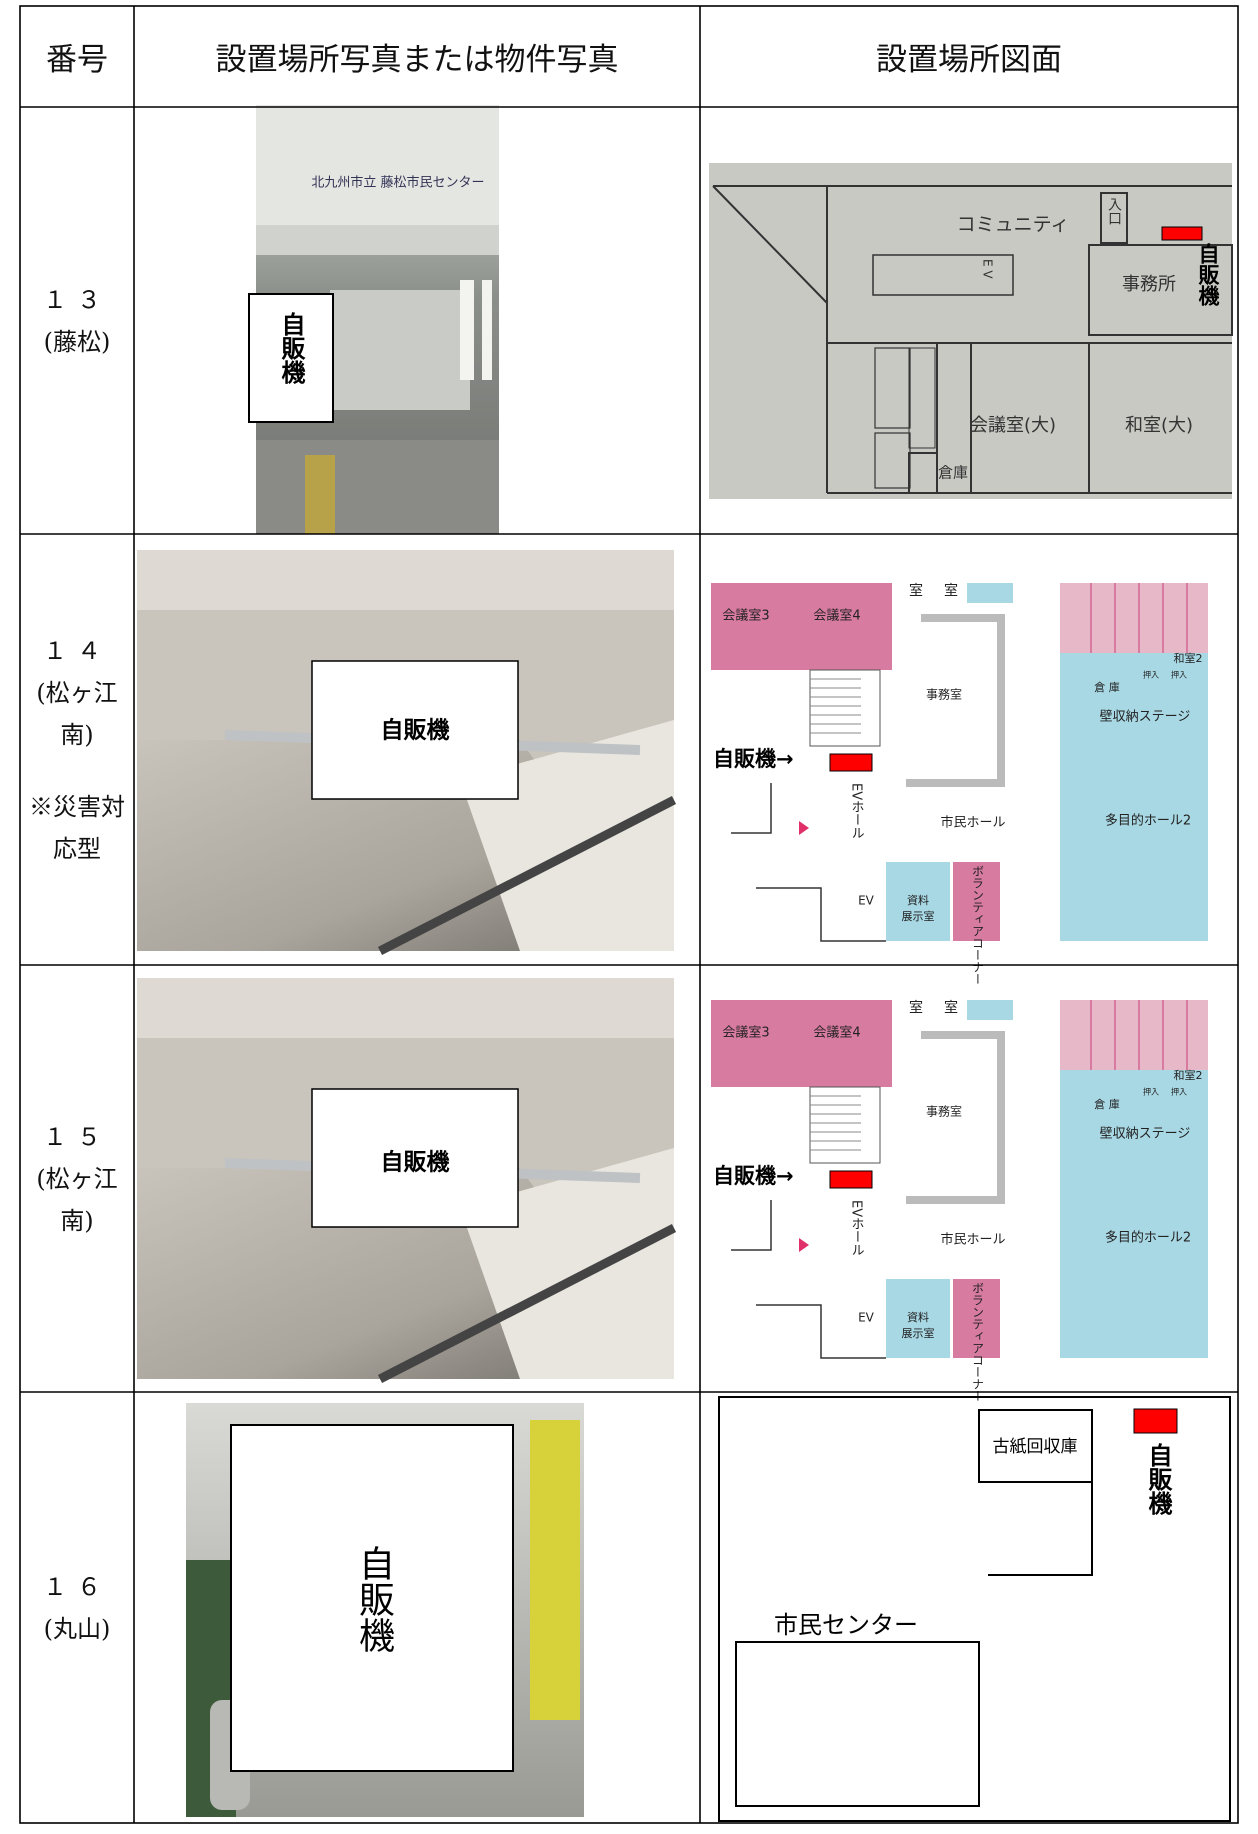  I want to click on room-label: 和室(大), so click(1159, 425).